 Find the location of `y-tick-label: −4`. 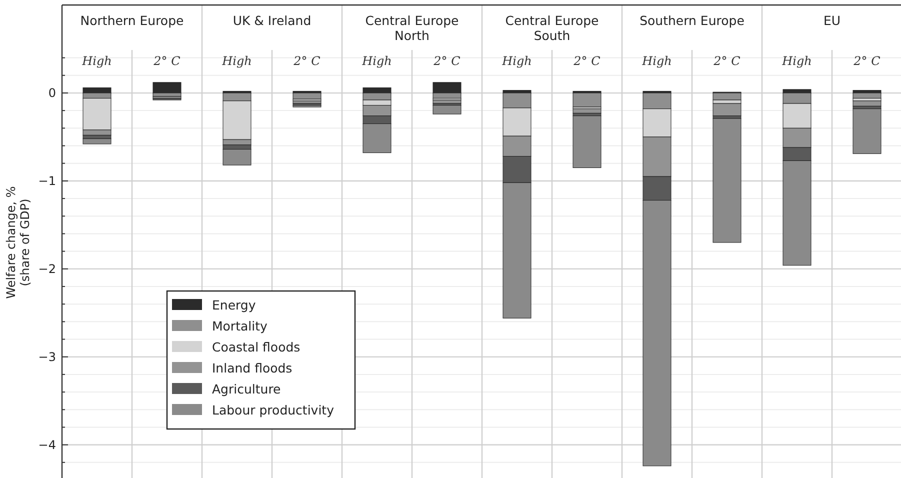

y-tick-label: −4 is located at coordinates (47, 445).